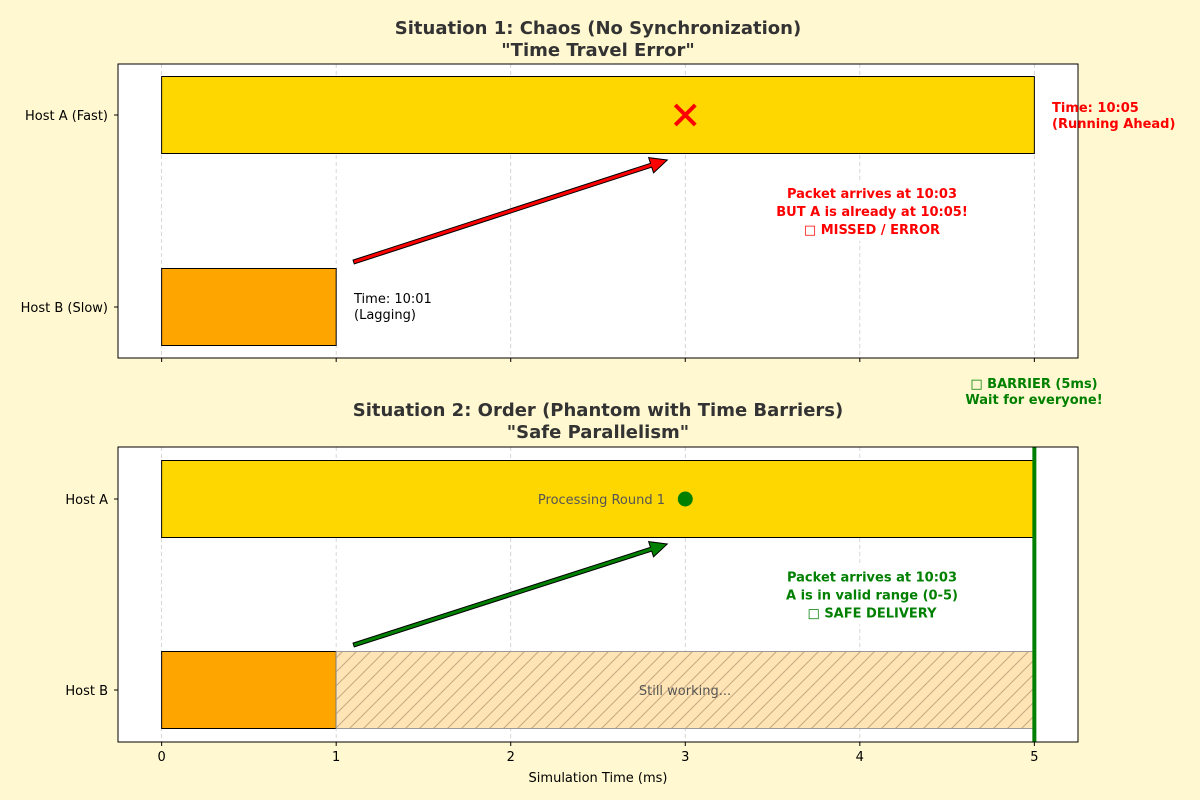 The width and height of the screenshot is (1200, 800). What do you see at coordinates (597, 50) in the screenshot?
I see `chart-title: "Time Travel Error"` at bounding box center [597, 50].